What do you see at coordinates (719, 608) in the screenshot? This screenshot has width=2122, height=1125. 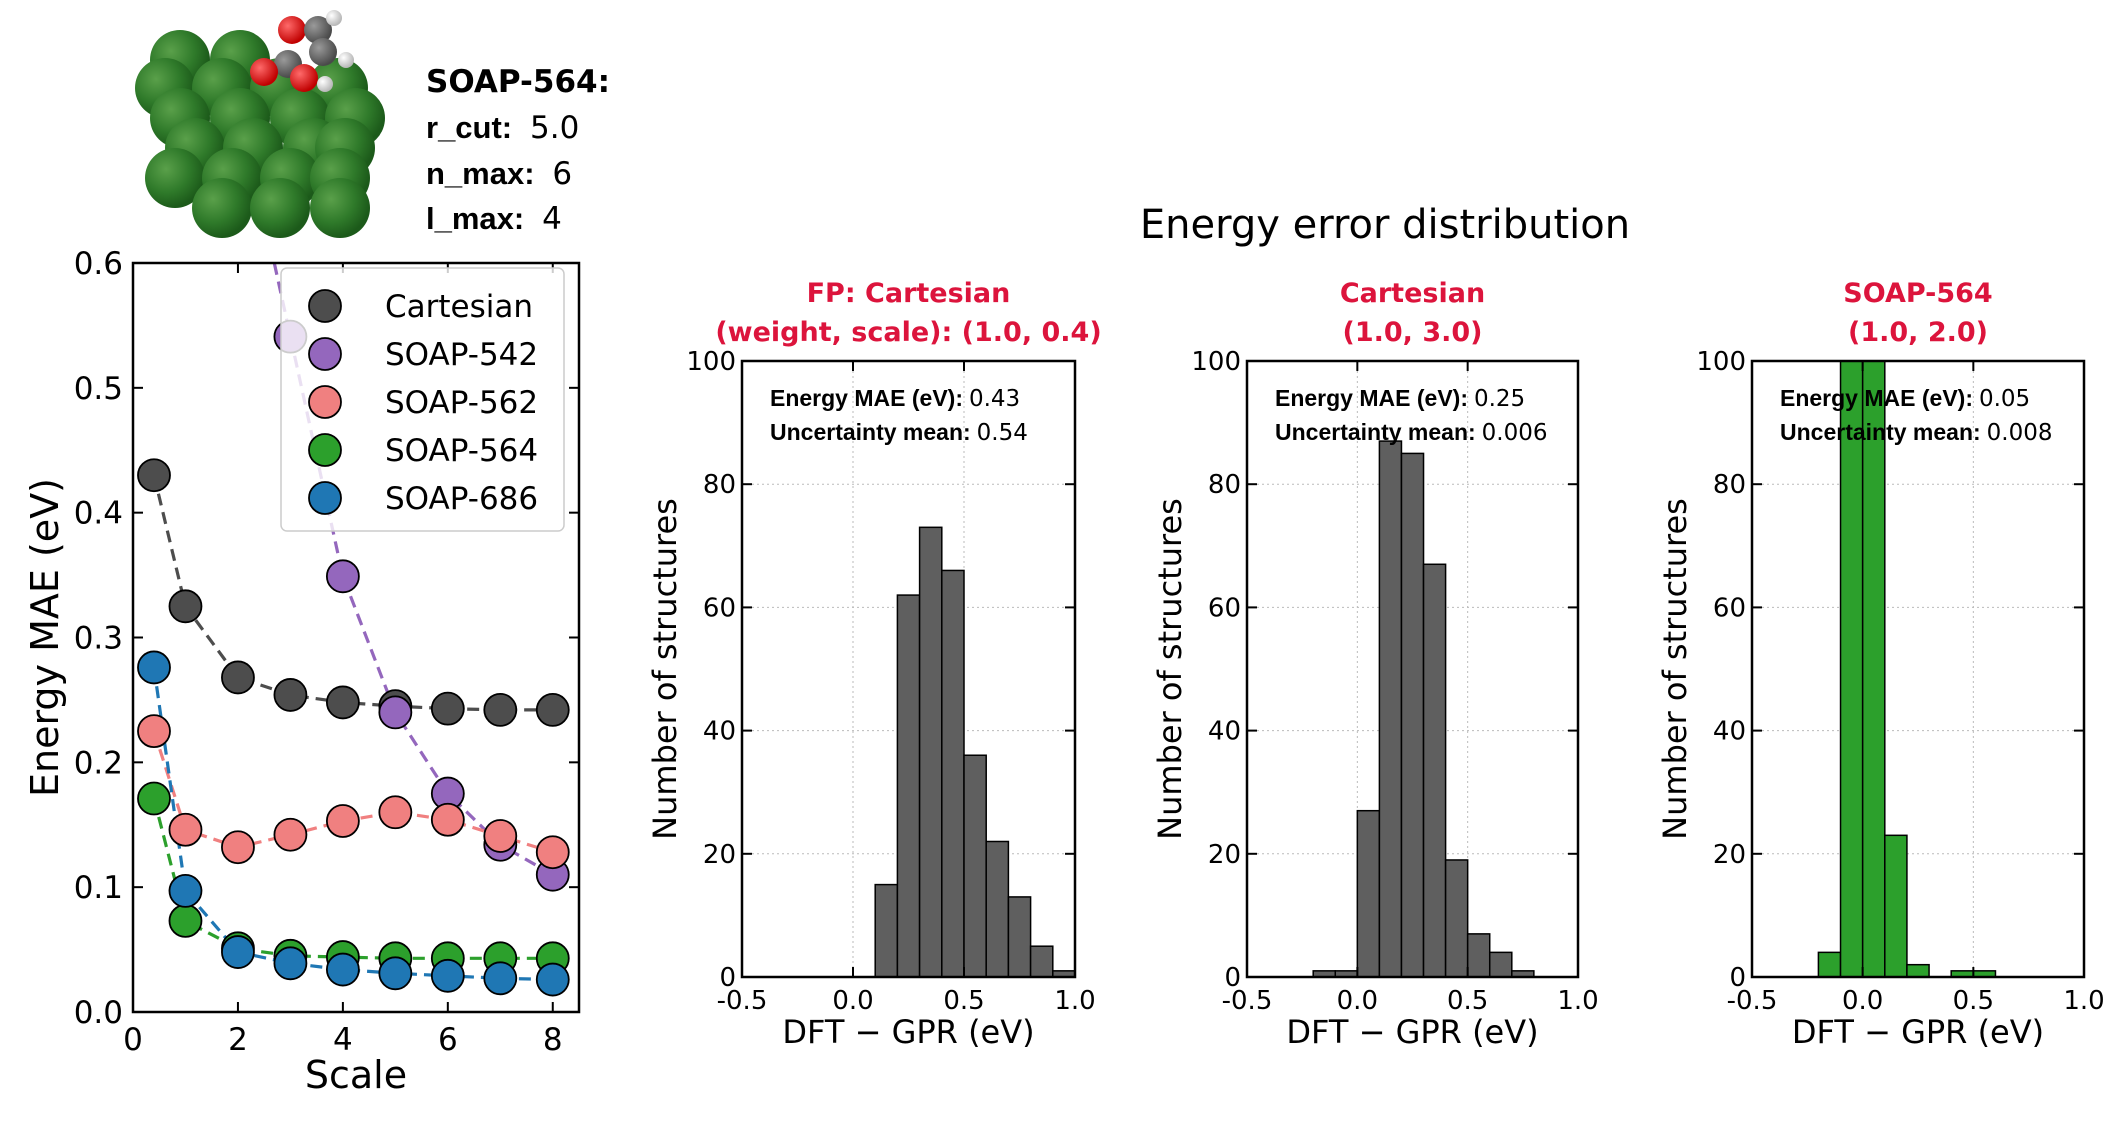 I see `y-tick-label: 60` at bounding box center [719, 608].